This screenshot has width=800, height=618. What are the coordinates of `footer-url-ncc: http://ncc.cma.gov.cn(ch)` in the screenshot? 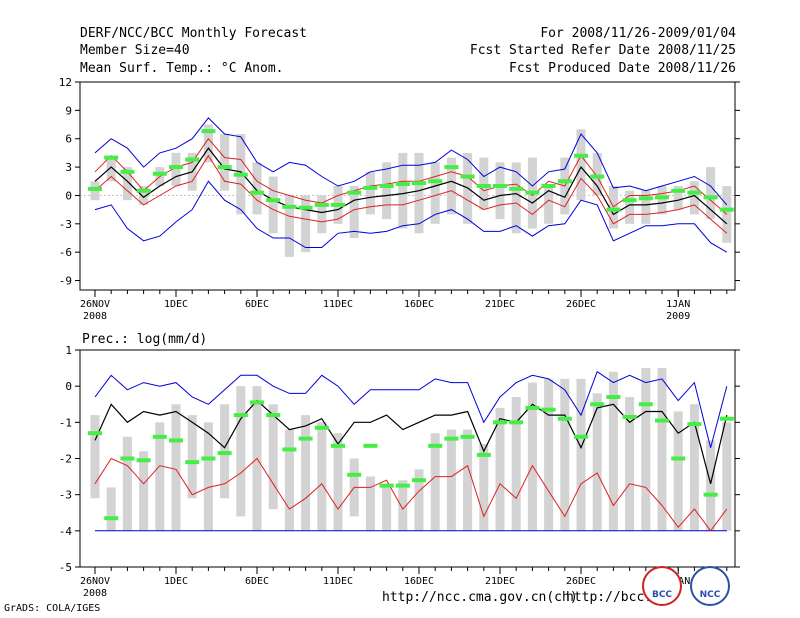 It's located at (480, 597).